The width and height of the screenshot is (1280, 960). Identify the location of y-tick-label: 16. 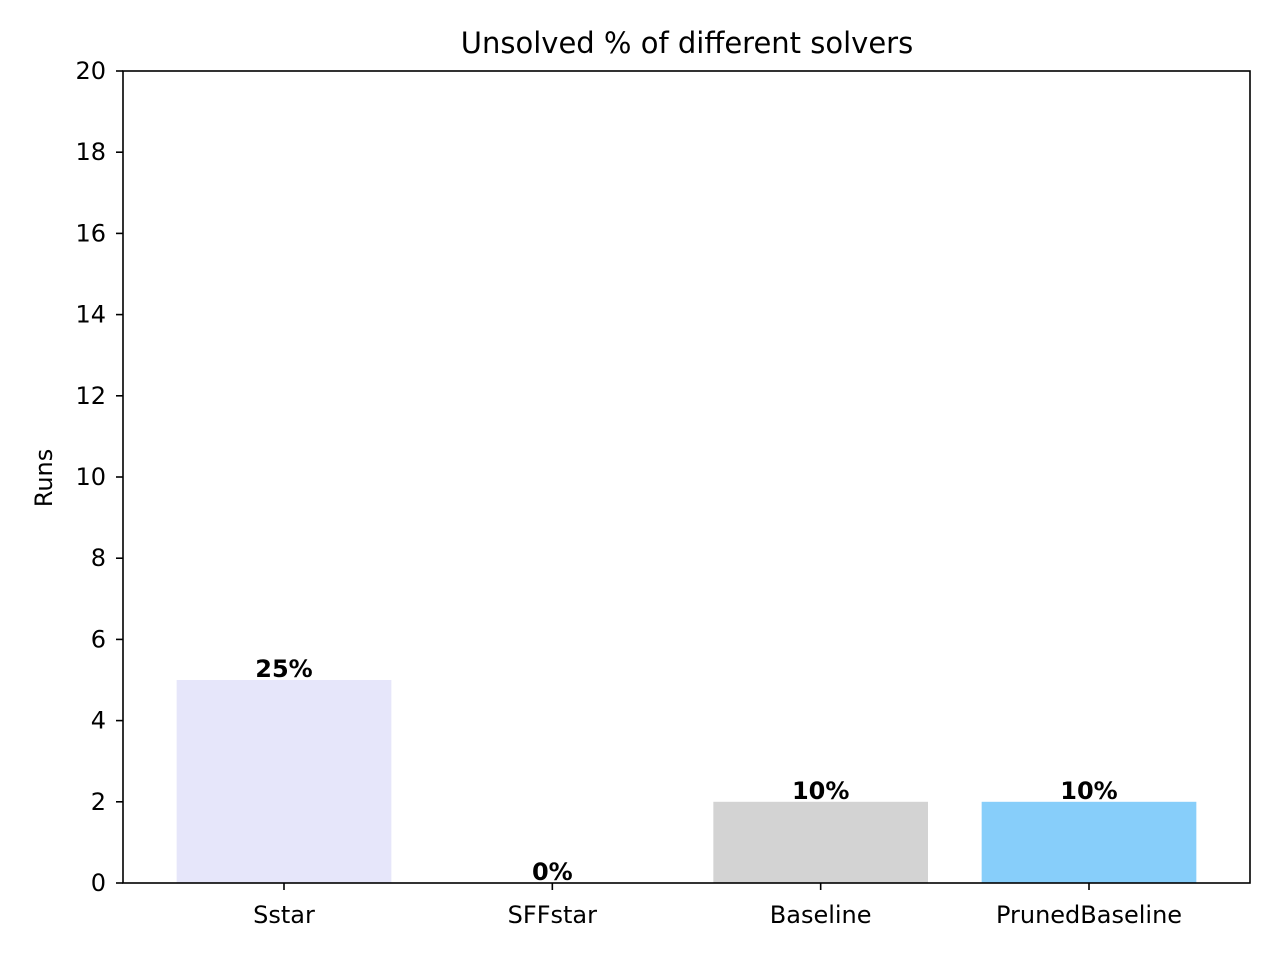
(90, 233).